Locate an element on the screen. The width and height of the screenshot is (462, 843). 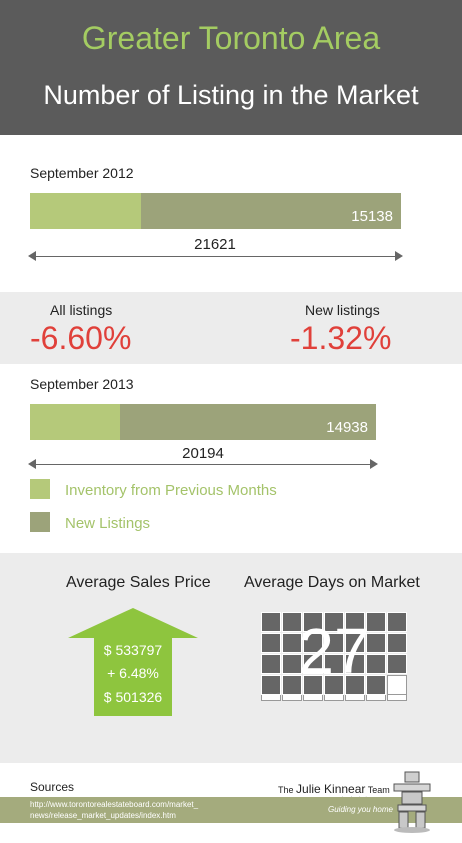
price-current: $ 533797 is located at coordinates (133, 650).